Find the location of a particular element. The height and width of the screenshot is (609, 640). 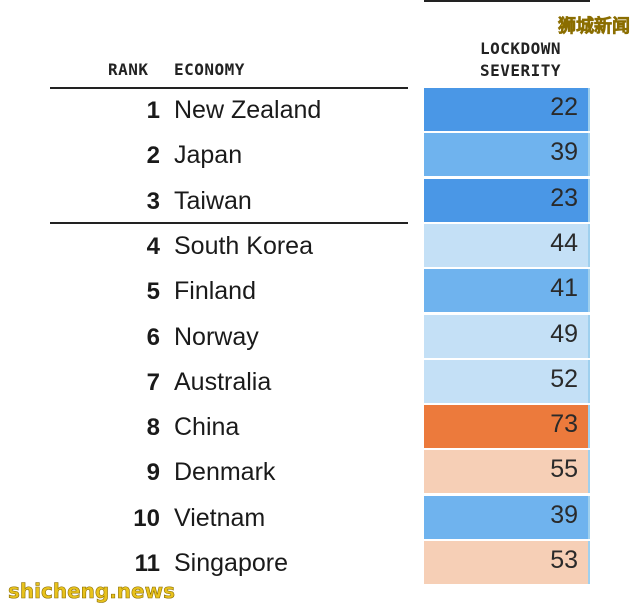

severity-cell: 73 is located at coordinates (507, 427).